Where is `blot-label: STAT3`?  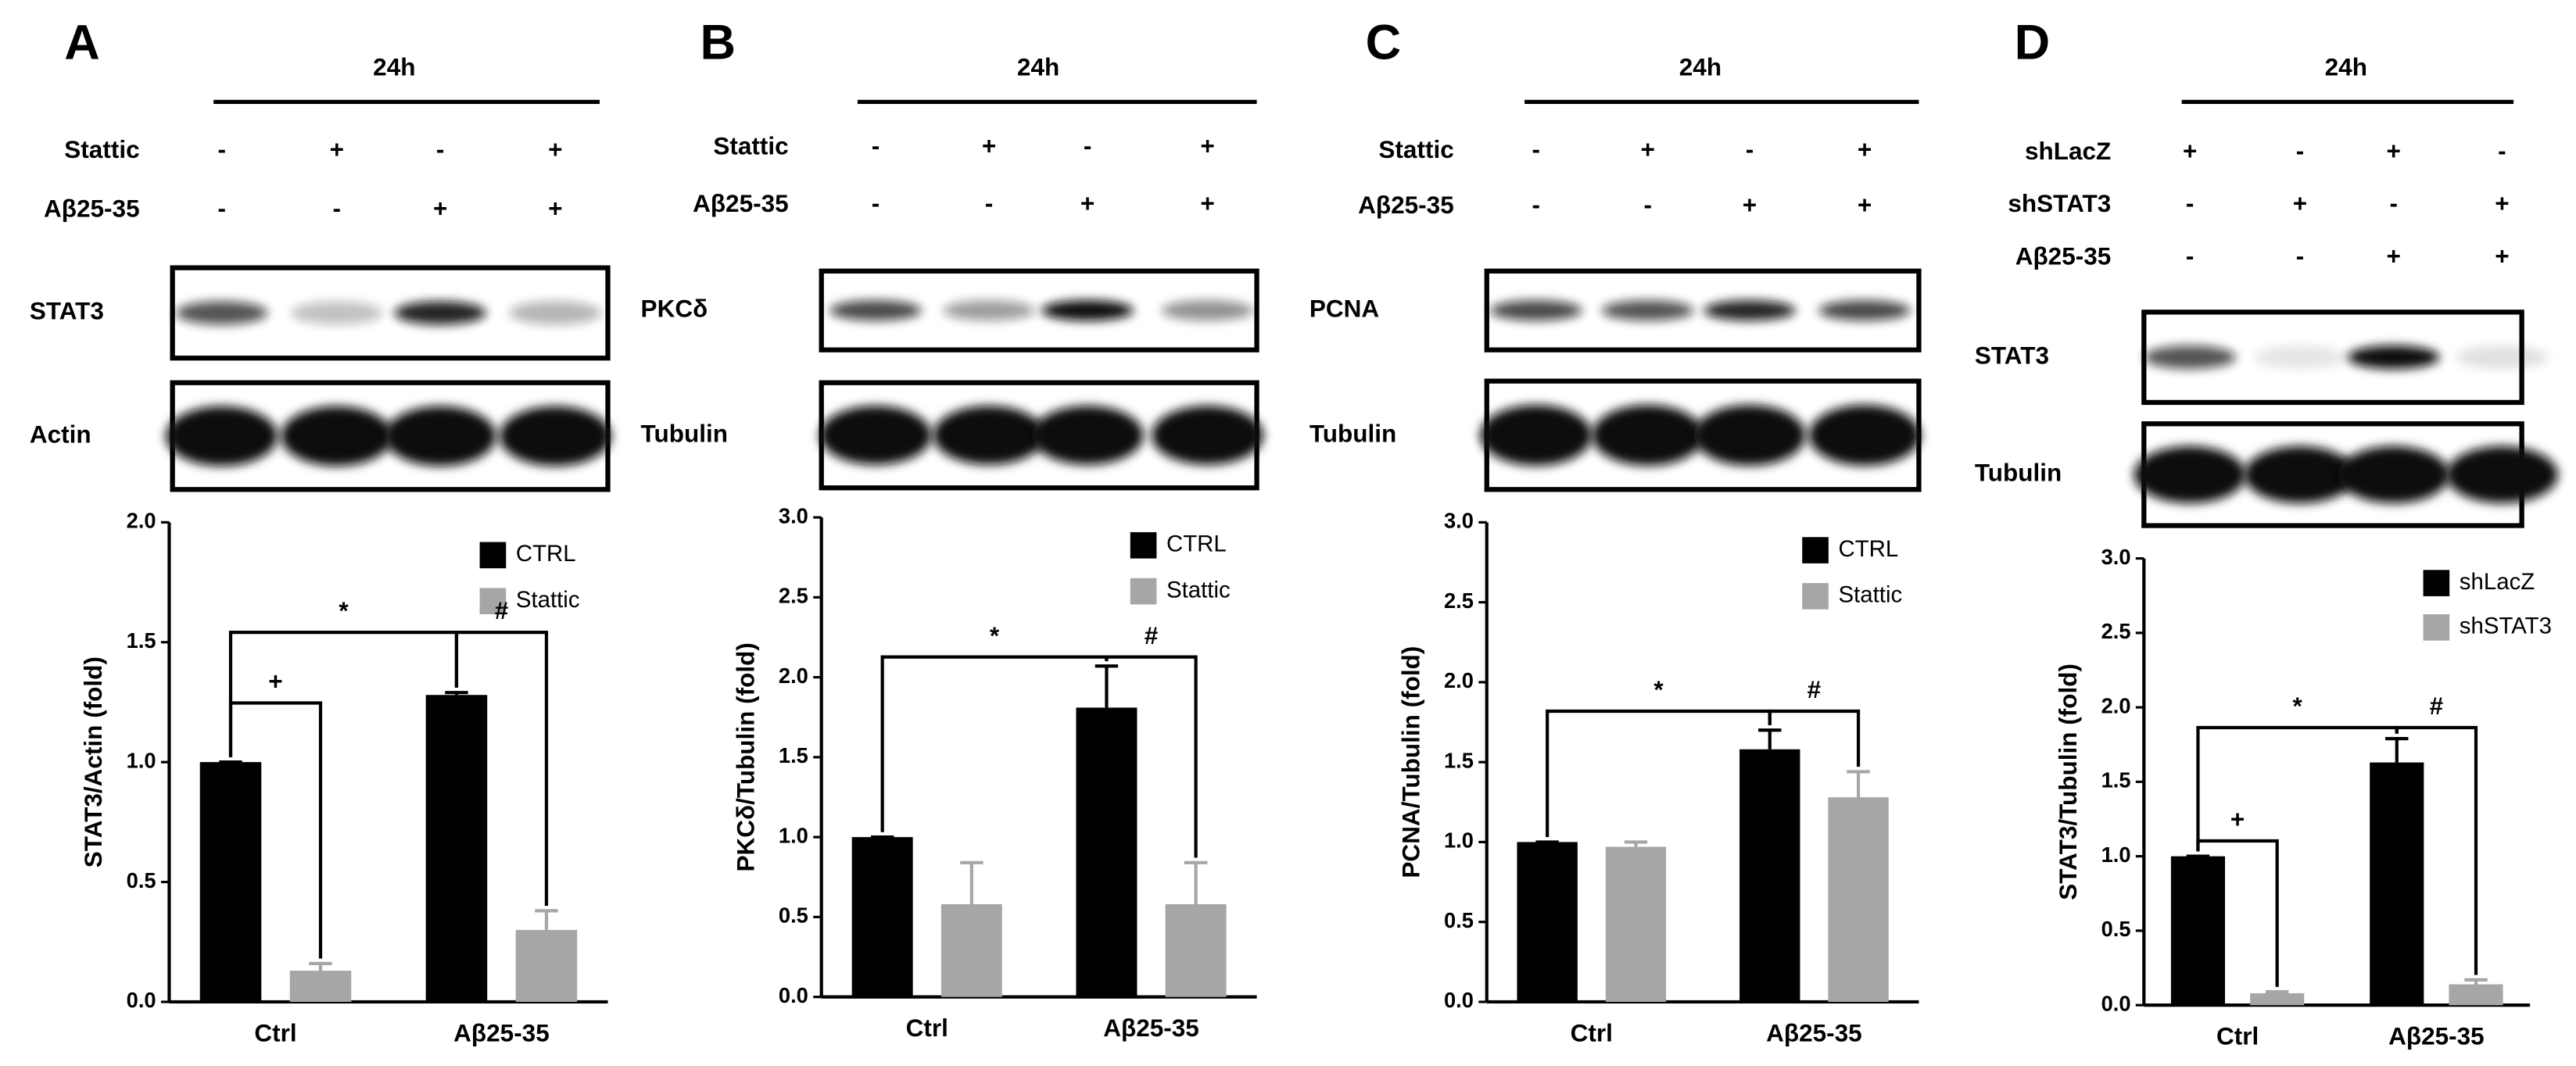
blot-label: STAT3 is located at coordinates (67, 311).